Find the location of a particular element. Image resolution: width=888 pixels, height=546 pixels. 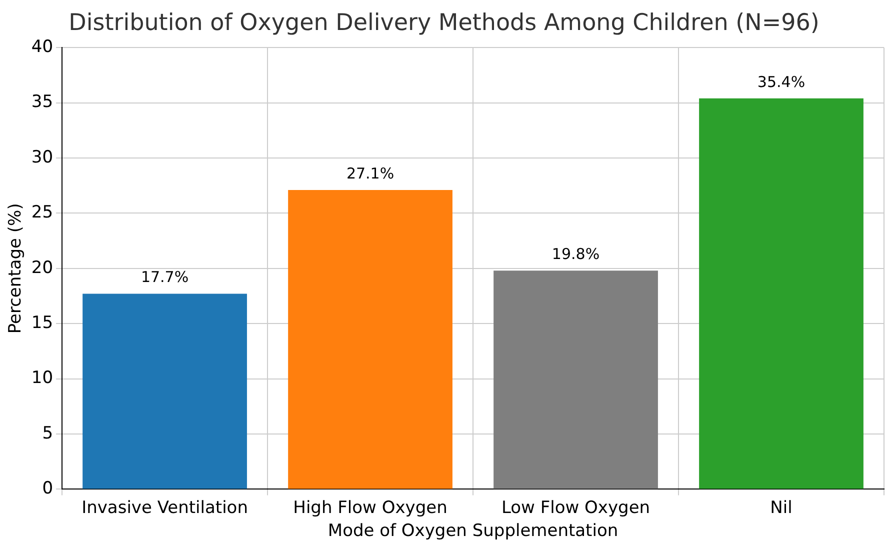

y-tick-label: 25 is located at coordinates (42, 212).